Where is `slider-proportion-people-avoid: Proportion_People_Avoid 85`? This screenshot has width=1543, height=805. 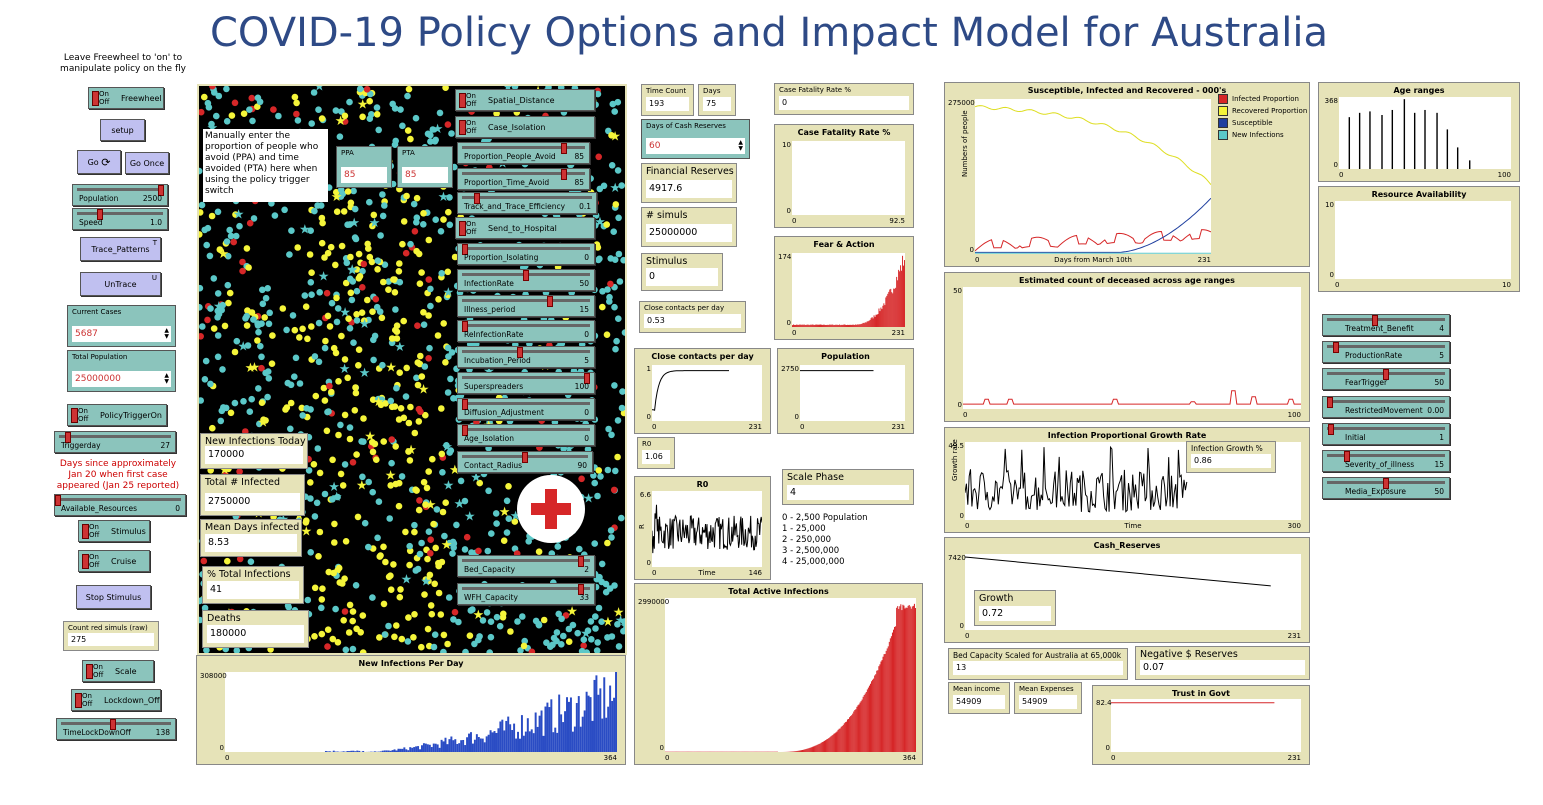 slider-proportion-people-avoid: Proportion_People_Avoid 85 is located at coordinates (523, 153).